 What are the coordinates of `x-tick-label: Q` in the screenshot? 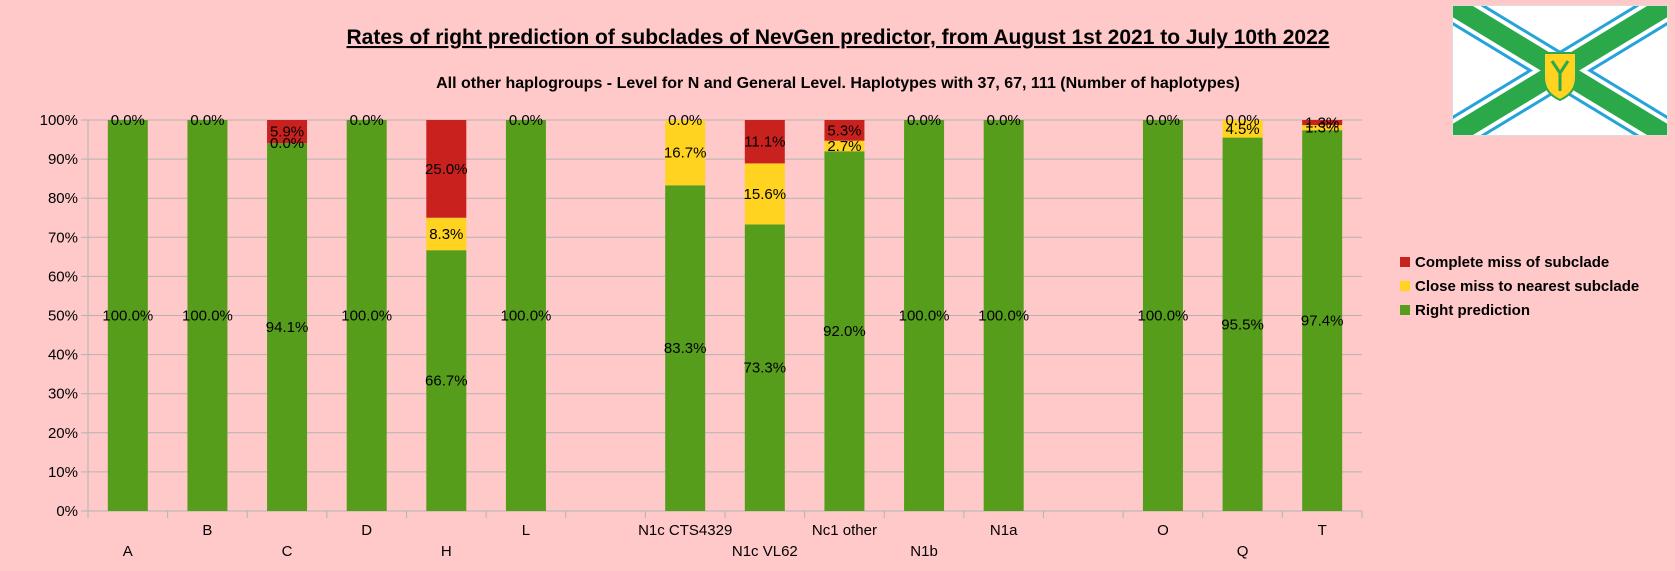 It's located at (1243, 551).